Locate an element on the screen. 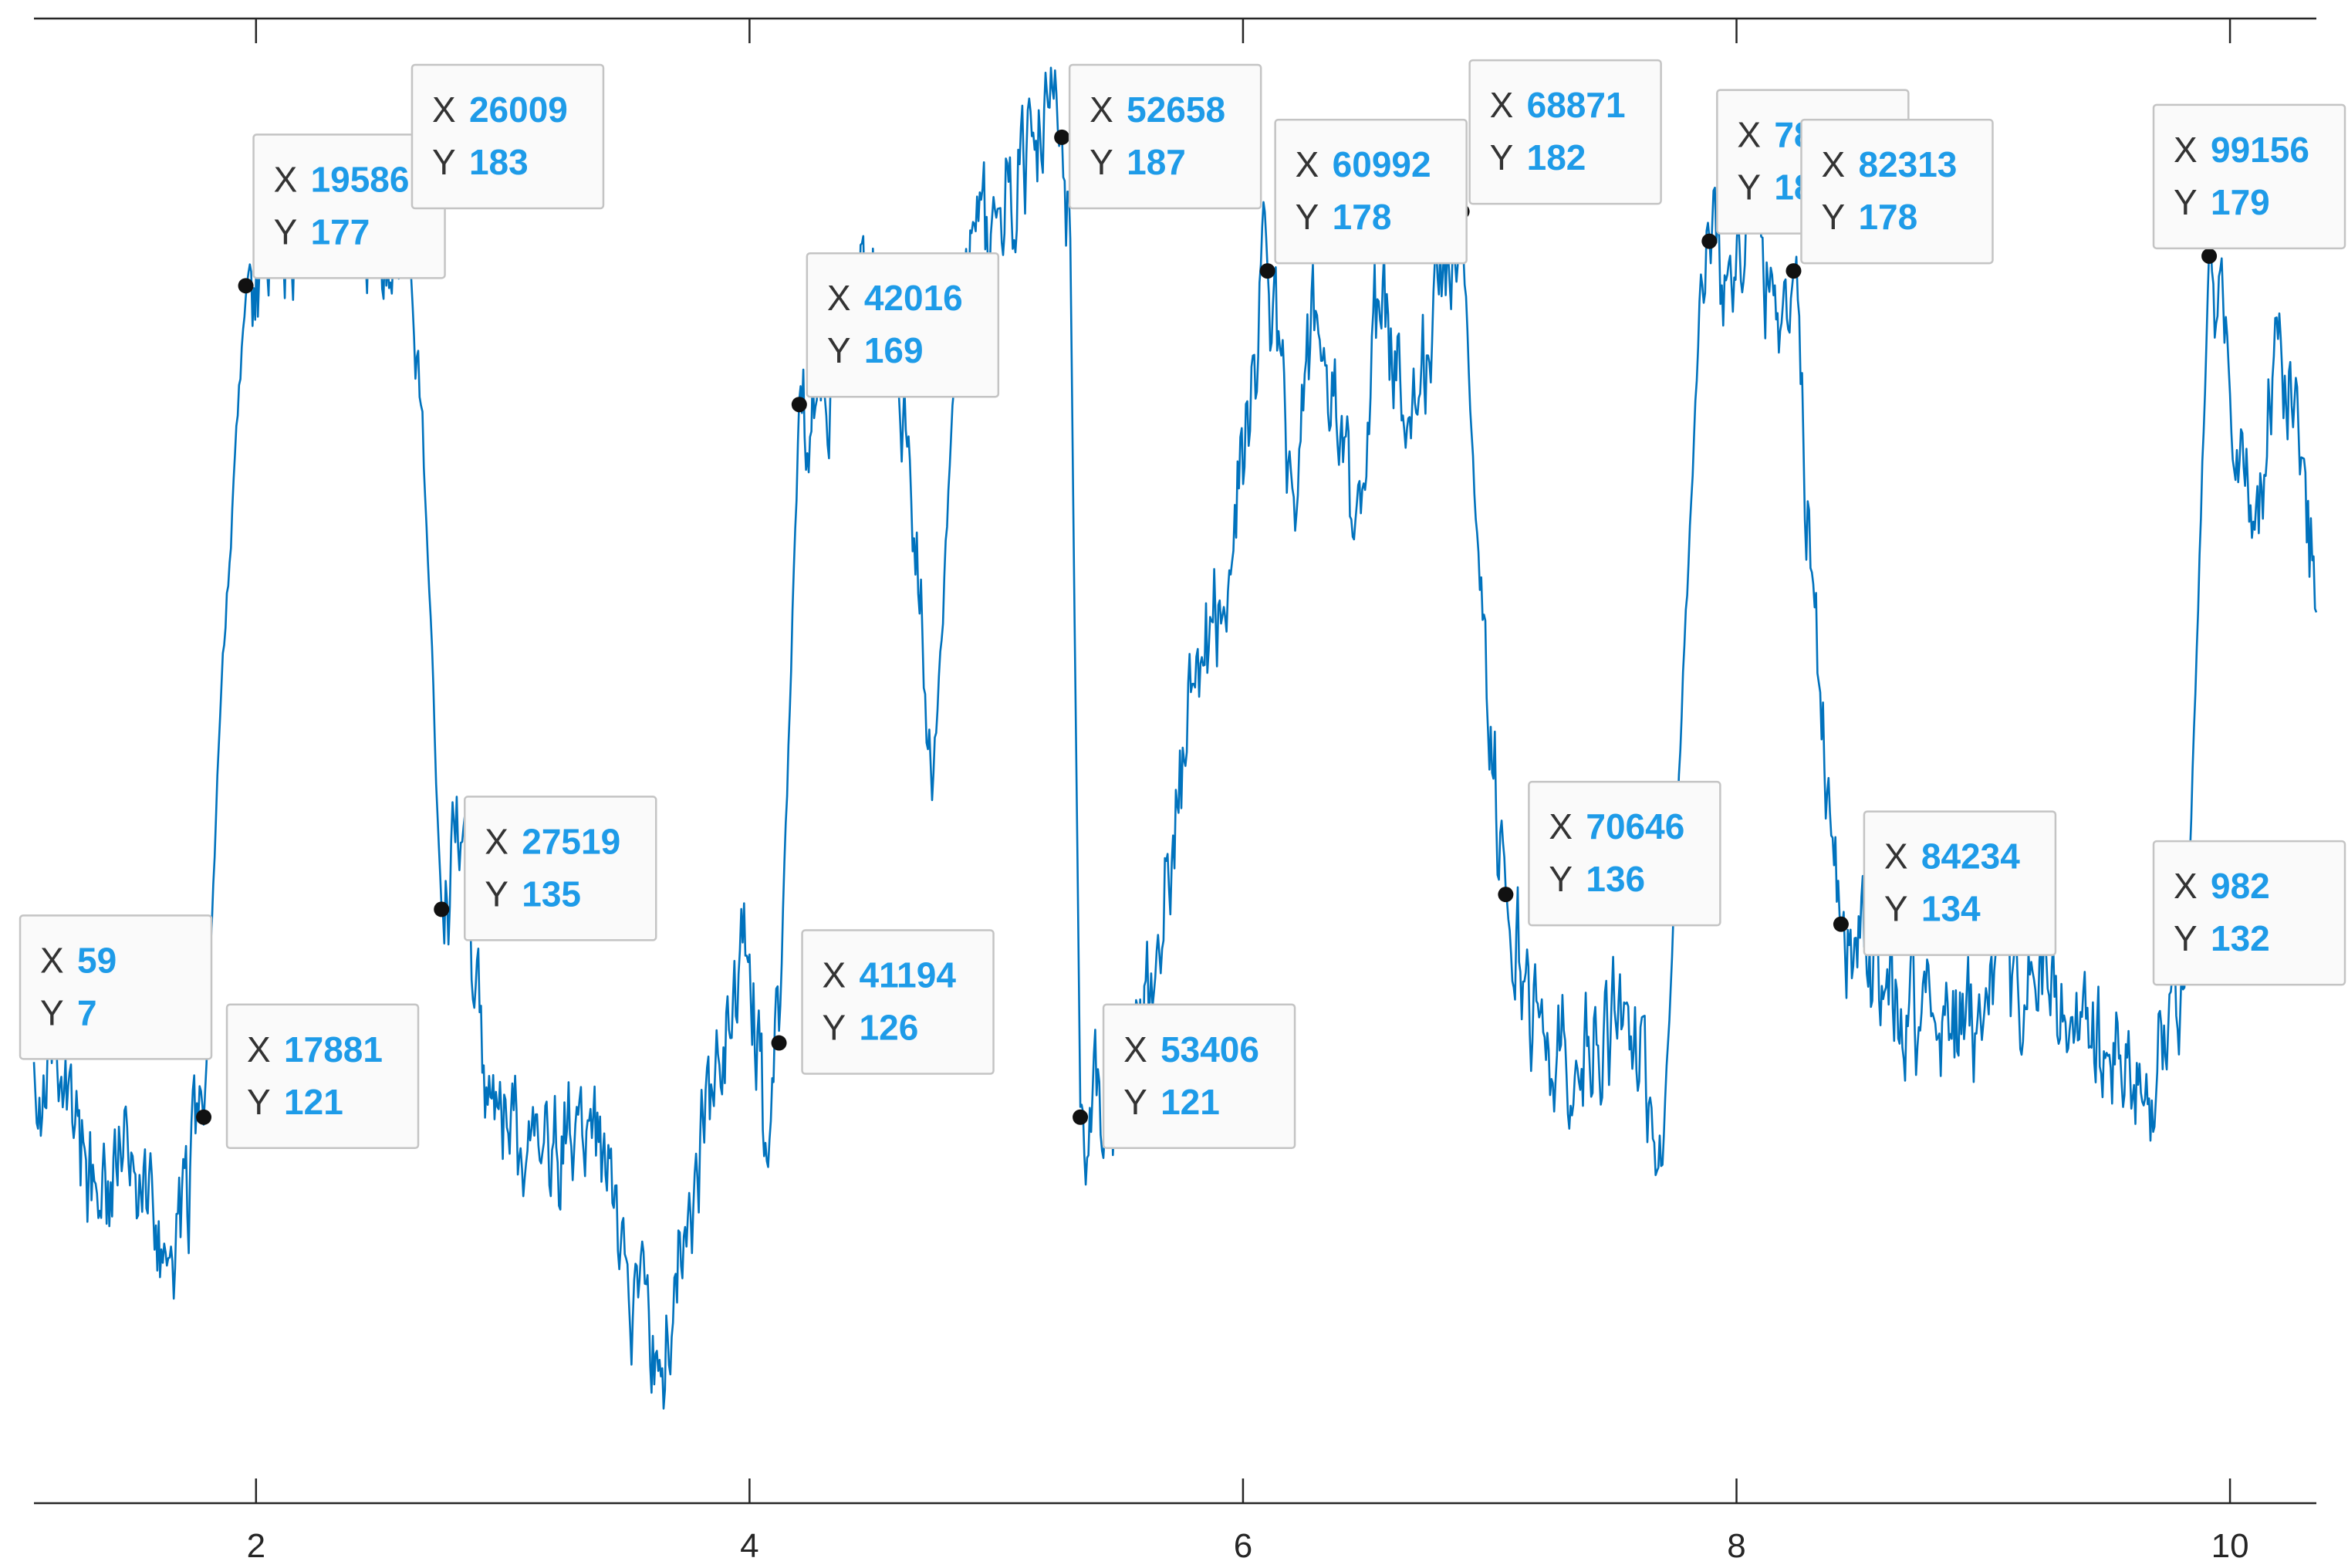  datatip: X 59 Y 7 is located at coordinates (116, 987).